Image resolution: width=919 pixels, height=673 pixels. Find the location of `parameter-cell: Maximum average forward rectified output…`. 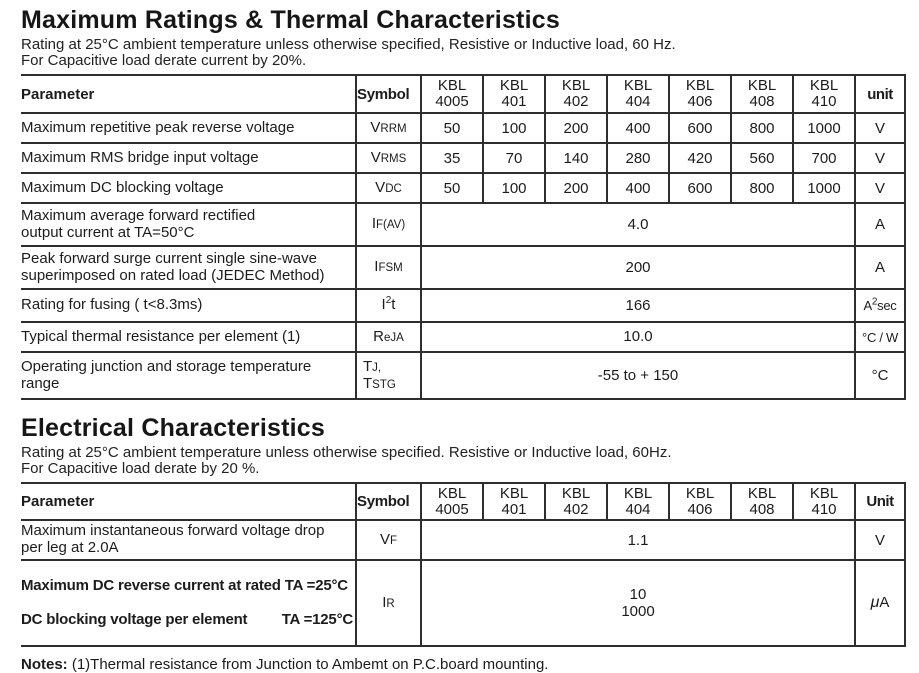

parameter-cell: Maximum average forward rectified output… is located at coordinates (138, 223).